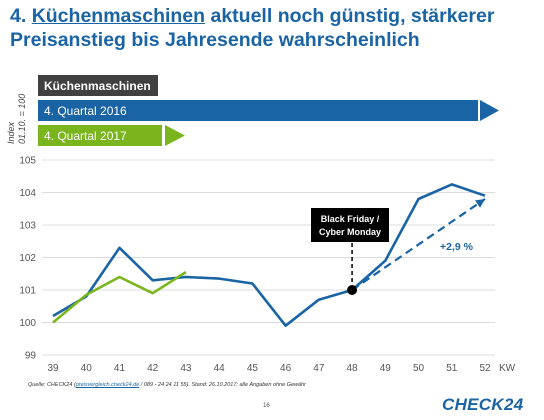 Image resolution: width=544 pixels, height=420 pixels. I want to click on y-axis-title-line1: Index, so click(11, 132).